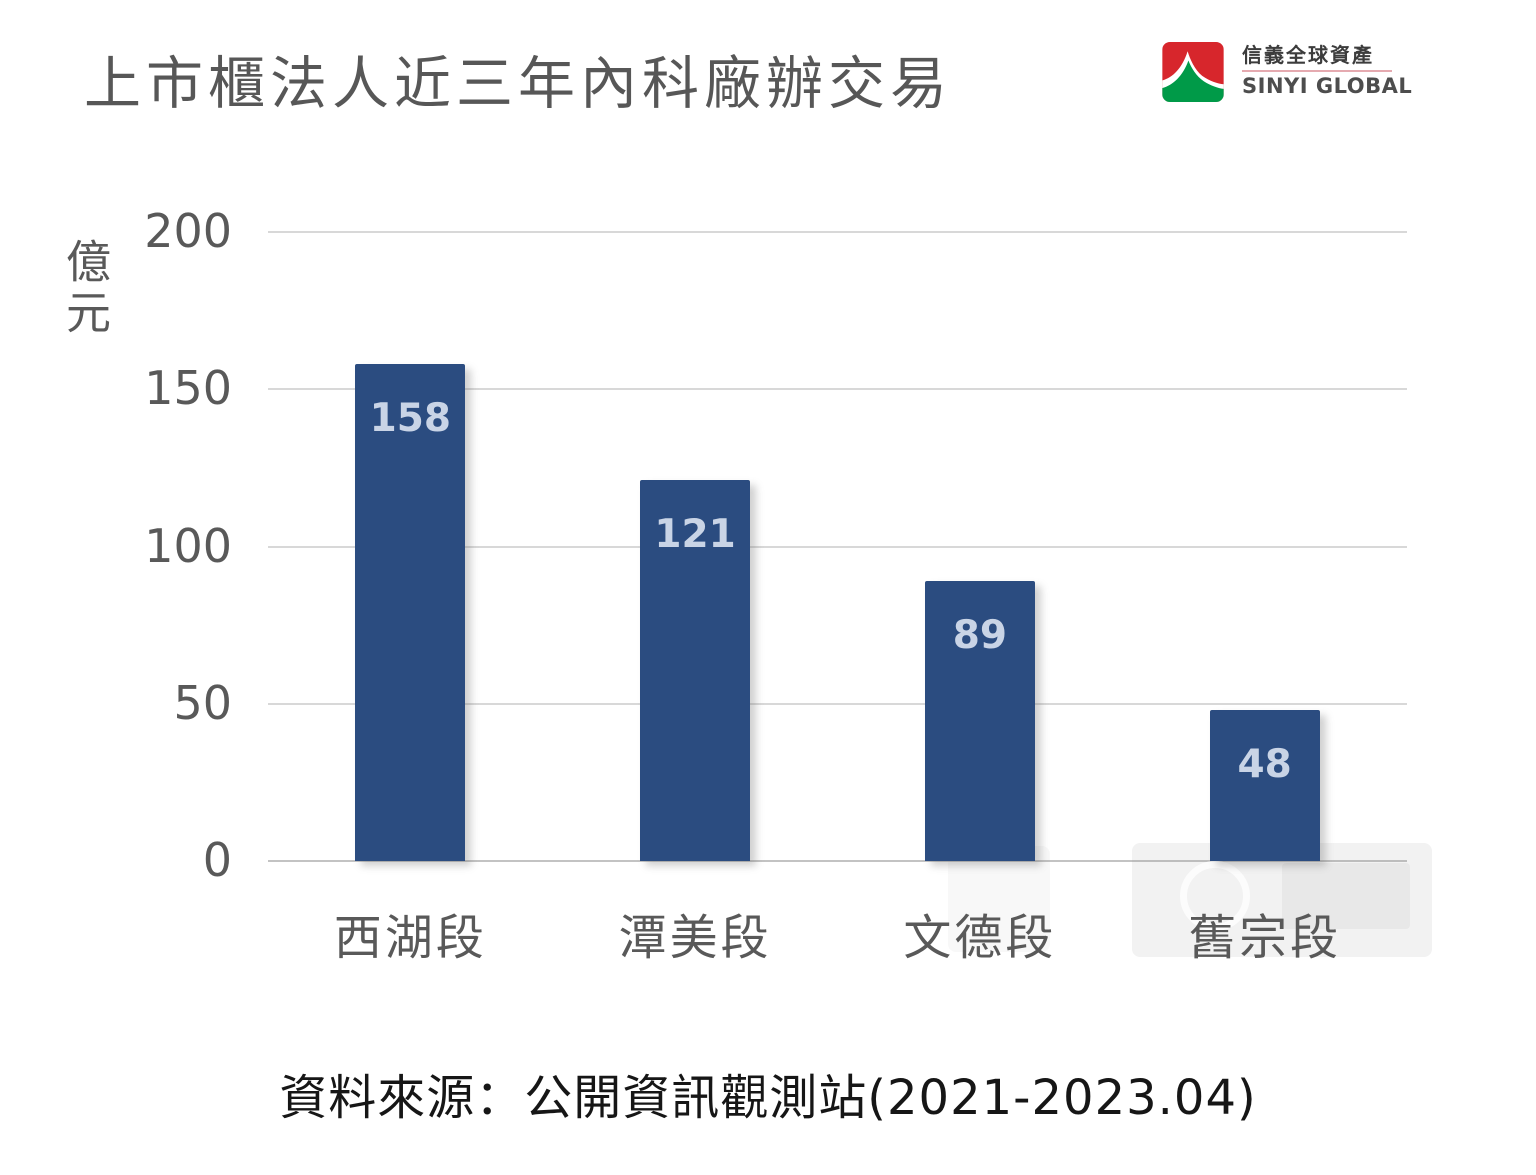  What do you see at coordinates (410, 938) in the screenshot?
I see `category-label-西湖段: 西湖段` at bounding box center [410, 938].